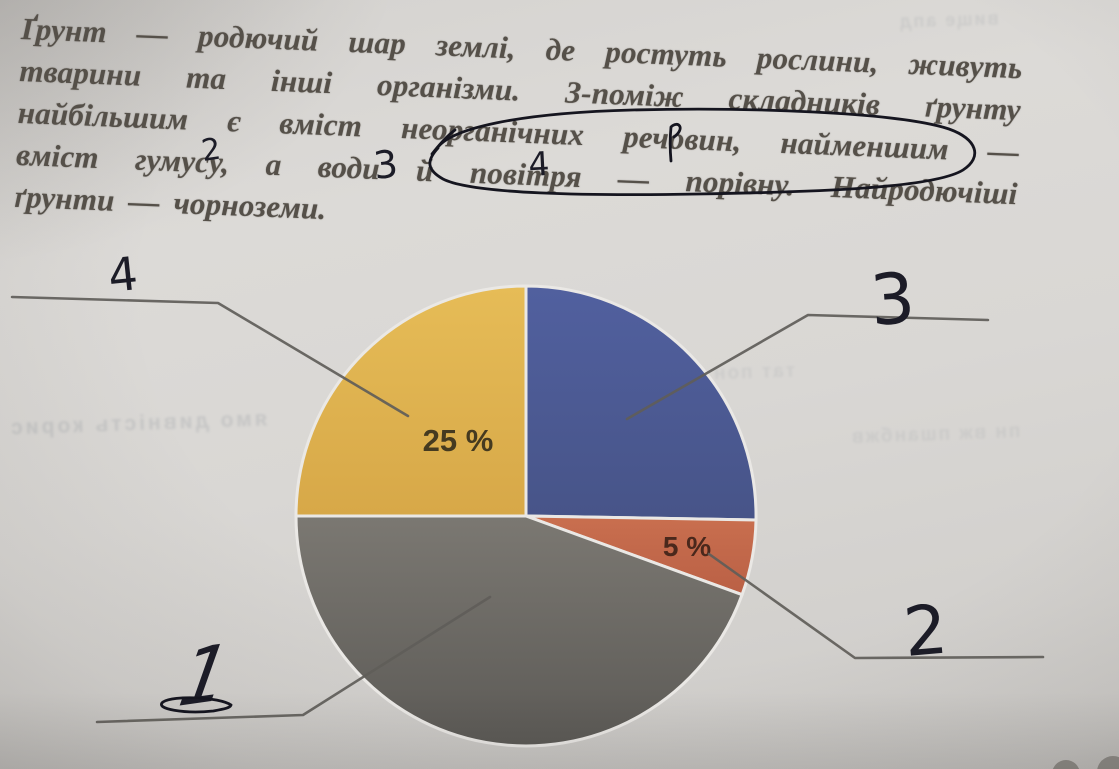 This screenshot has width=1119, height=769. I want to click on callout-line-blue, so click(807, 367).